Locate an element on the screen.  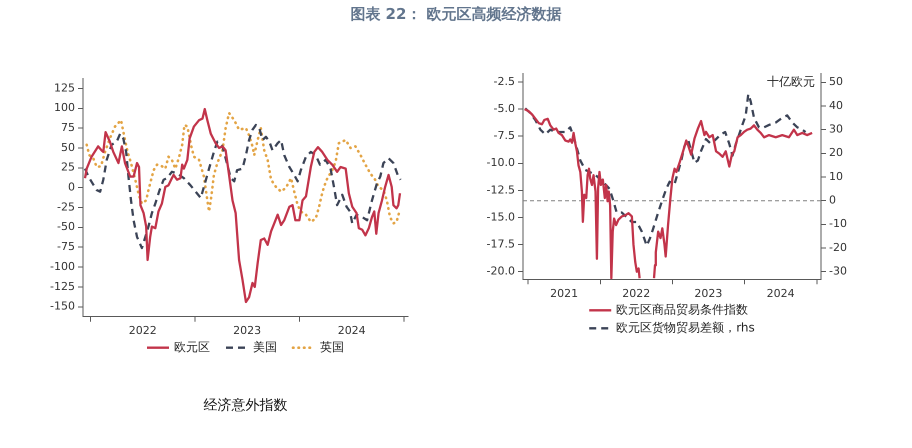
y-tick-label: -20.0 is located at coordinates (500, 271).